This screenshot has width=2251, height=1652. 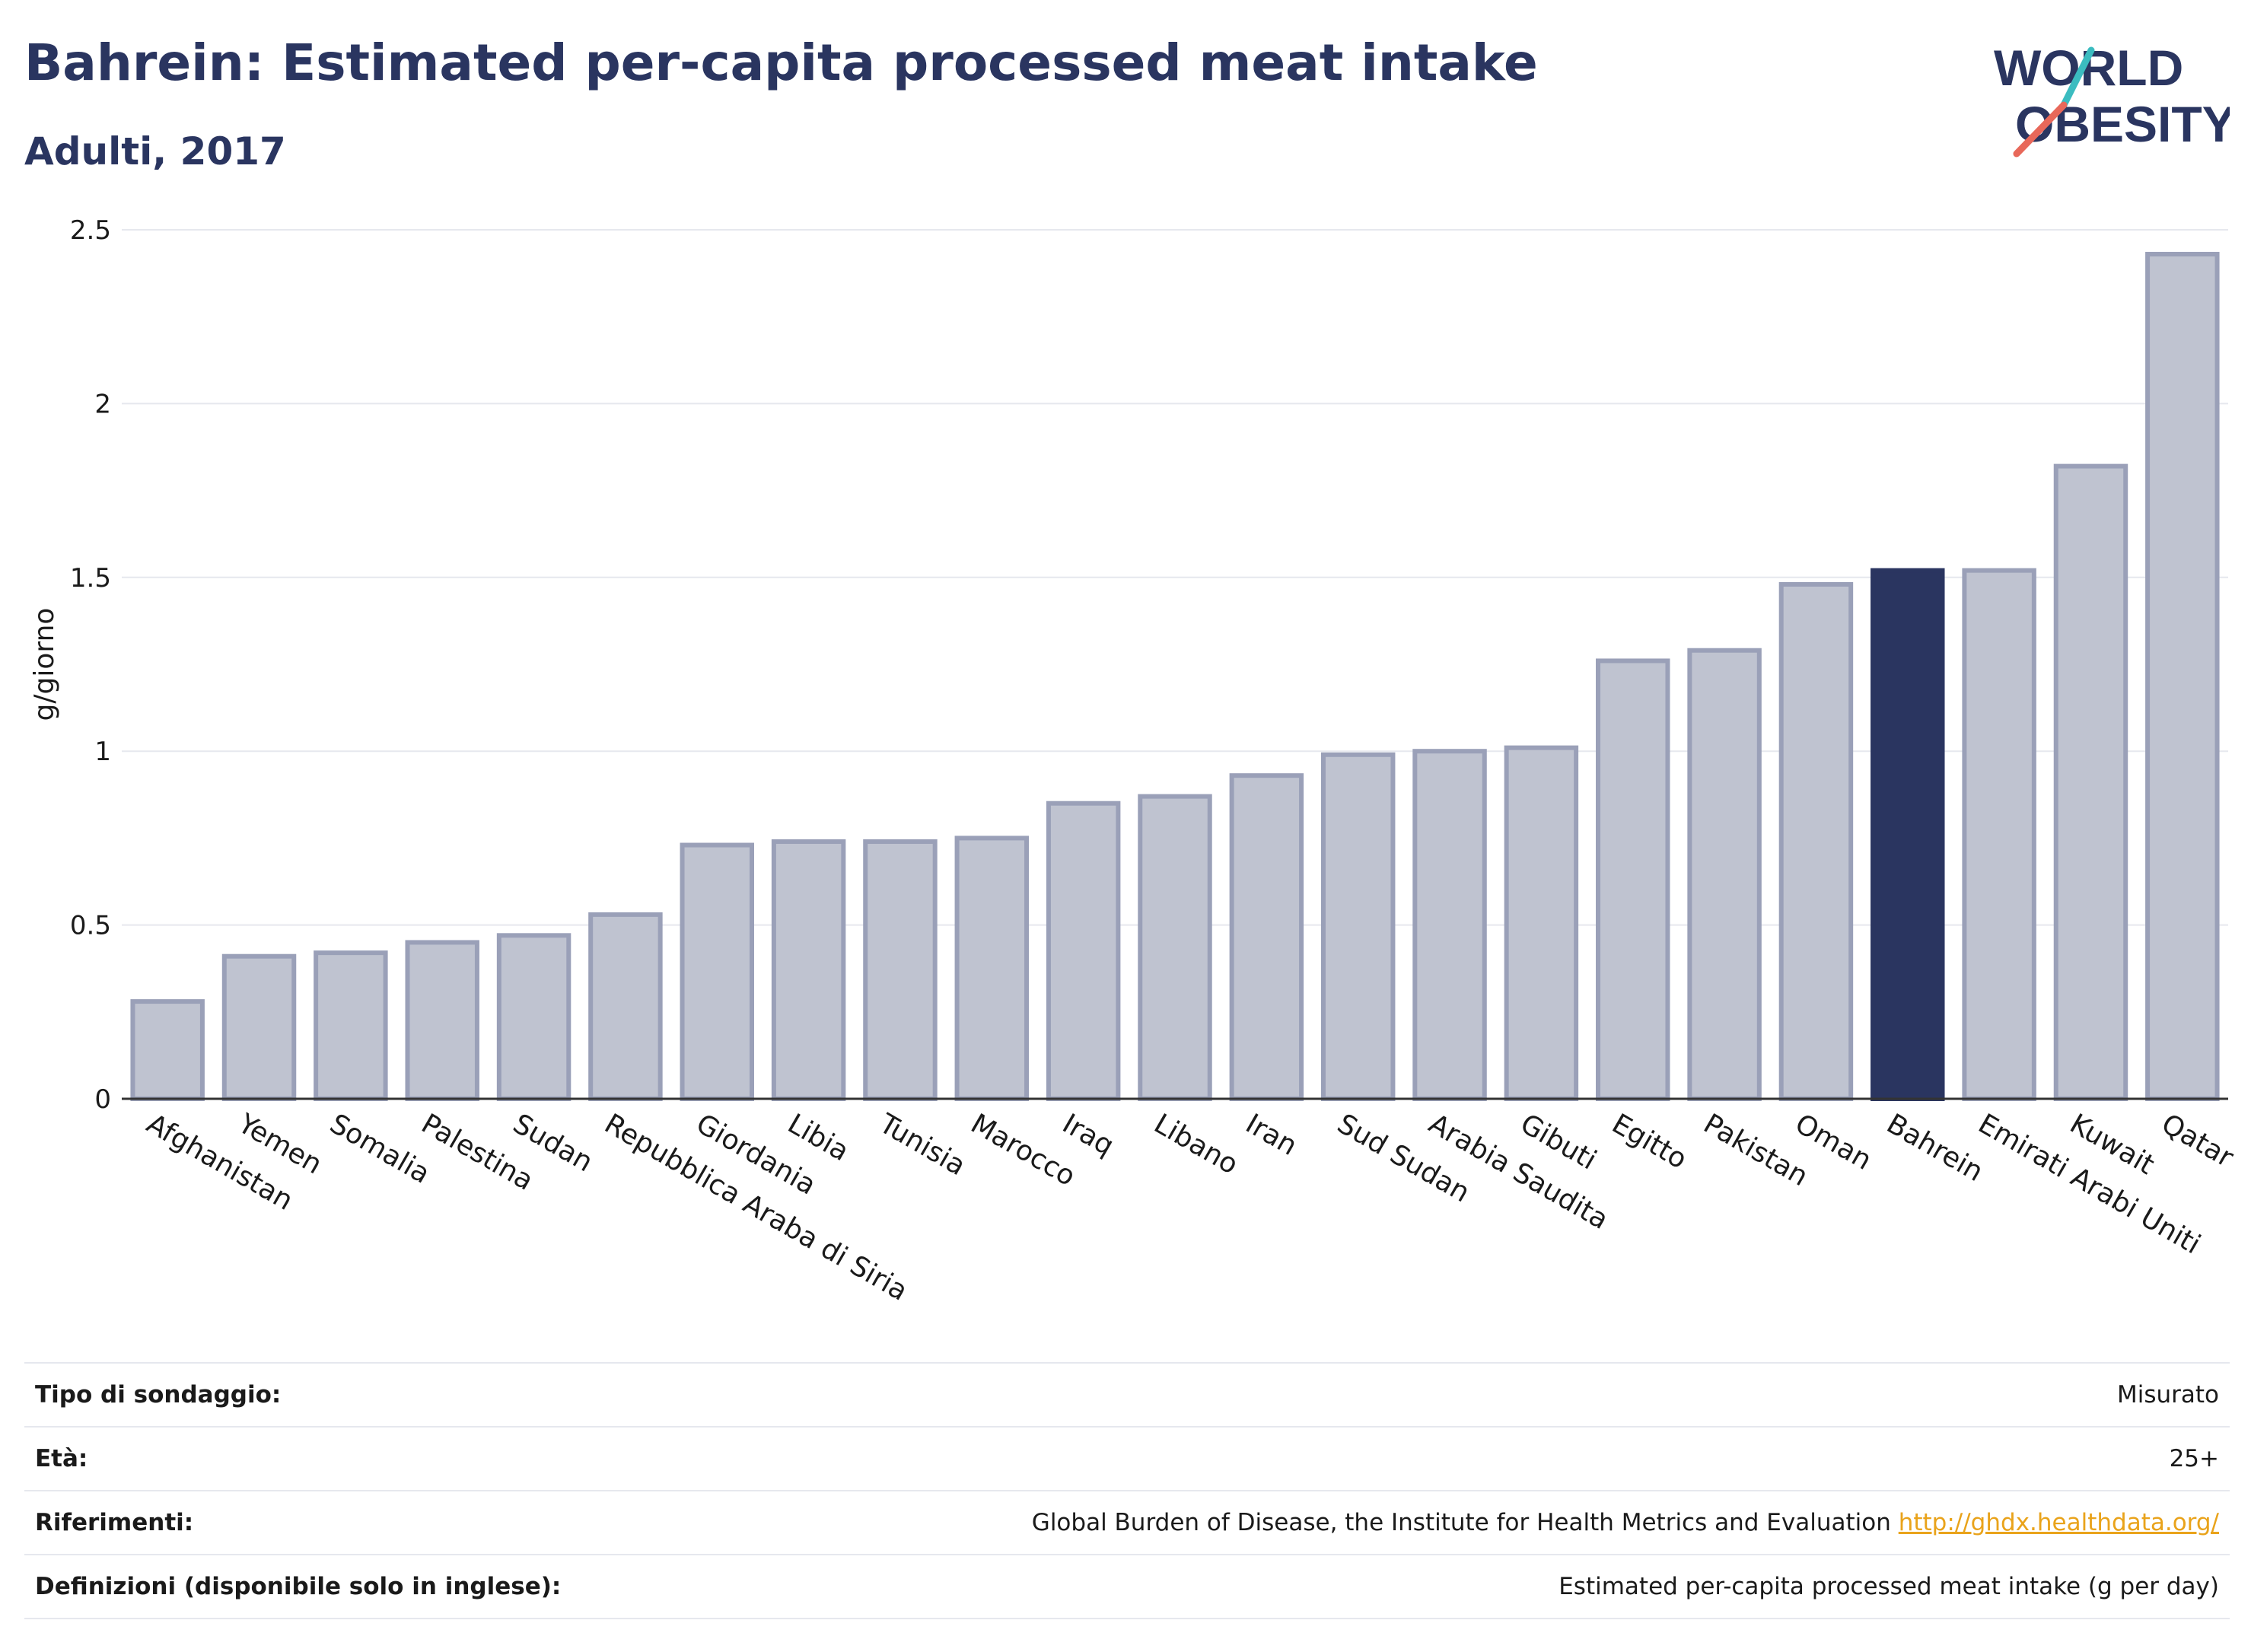 What do you see at coordinates (2122, 124) in the screenshot?
I see `logo-text-obesity: OBESITY` at bounding box center [2122, 124].